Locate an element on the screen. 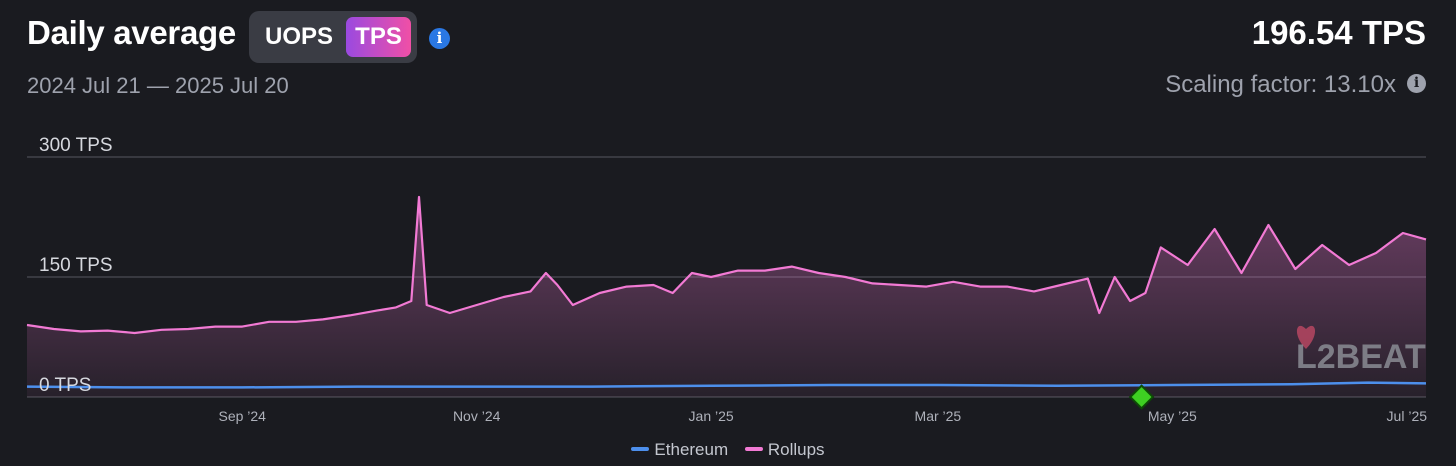 The image size is (1456, 466). legend-item-rollups: Rollups is located at coordinates (784, 450).